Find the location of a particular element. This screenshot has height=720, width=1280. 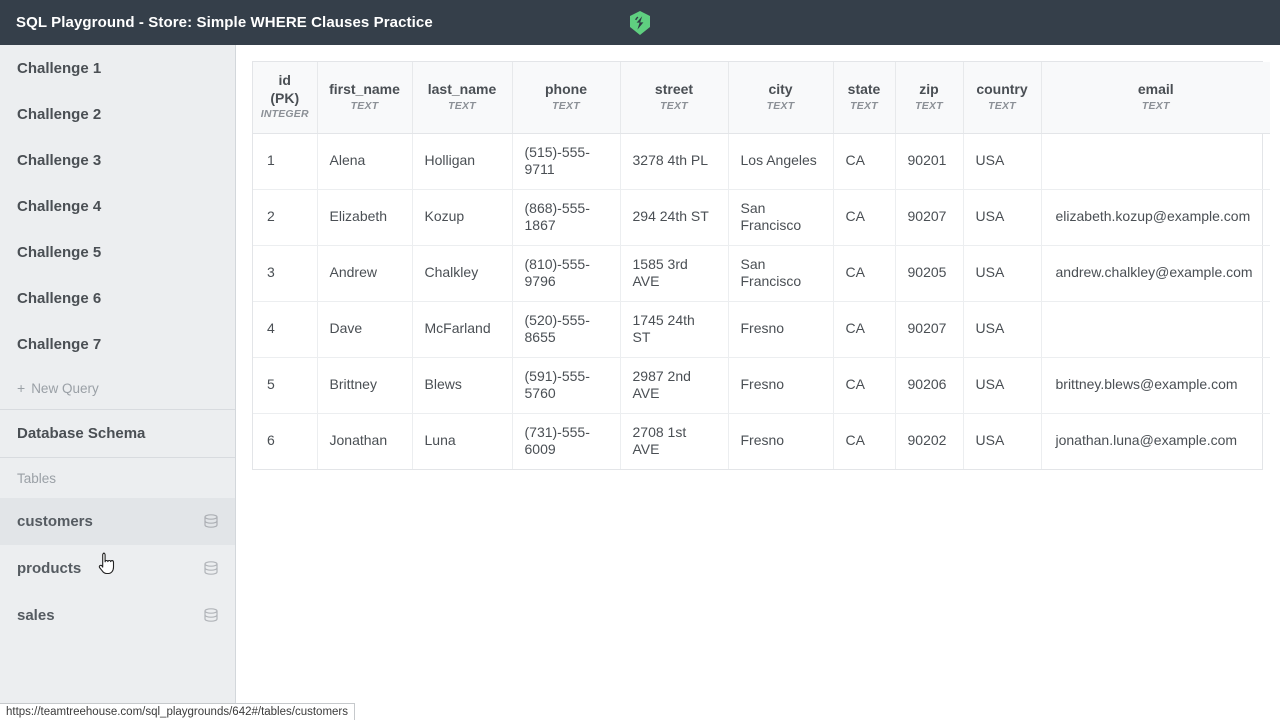

cell-first-name: Alena is located at coordinates (365, 161).